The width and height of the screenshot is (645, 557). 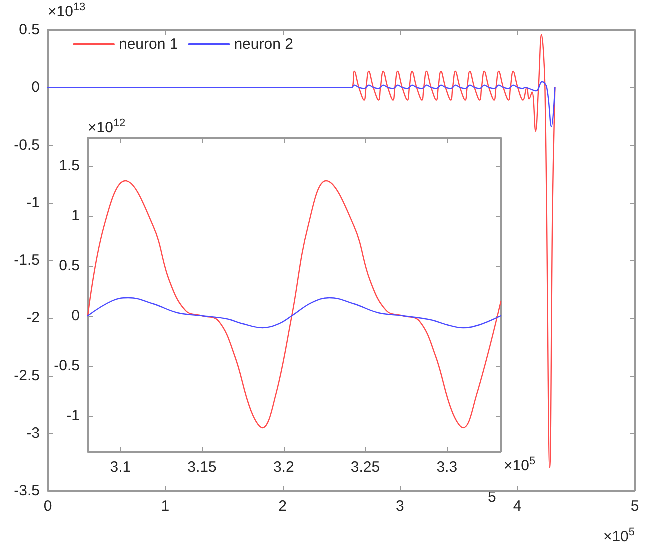 What do you see at coordinates (121, 467) in the screenshot?
I see `x-tick-label: 3.1` at bounding box center [121, 467].